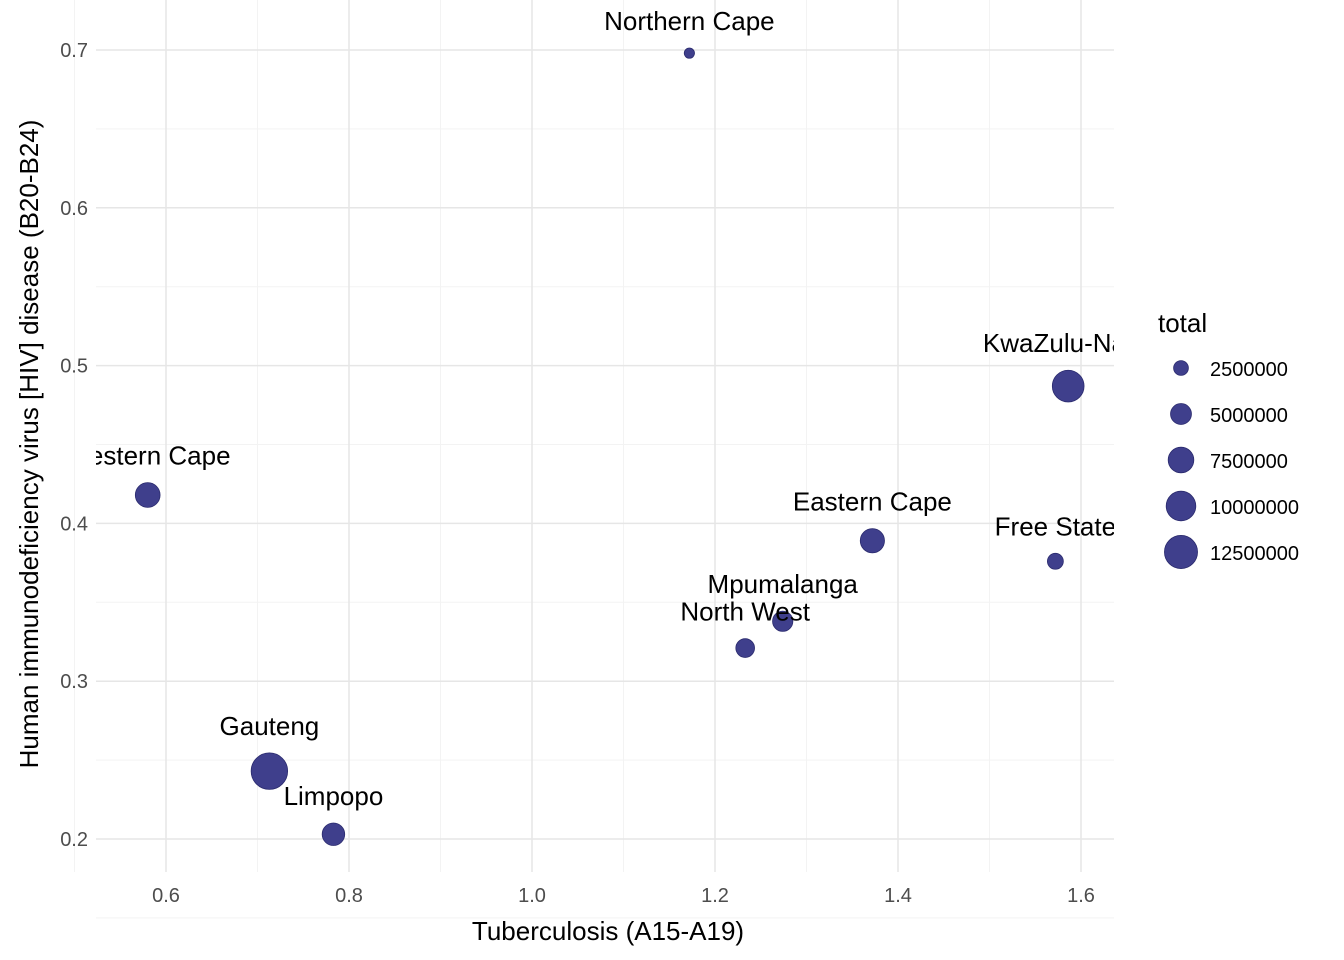  What do you see at coordinates (783, 584) in the screenshot?
I see `point-label: Mpumalanga` at bounding box center [783, 584].